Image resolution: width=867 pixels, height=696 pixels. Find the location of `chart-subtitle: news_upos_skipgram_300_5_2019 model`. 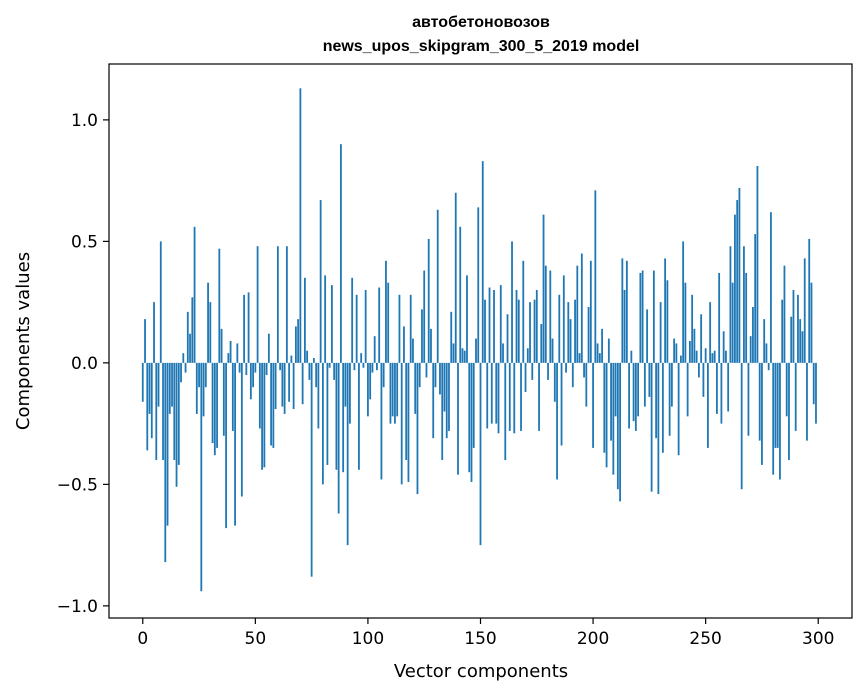

chart-subtitle: news_upos_skipgram_300_5_2019 model is located at coordinates (481, 46).